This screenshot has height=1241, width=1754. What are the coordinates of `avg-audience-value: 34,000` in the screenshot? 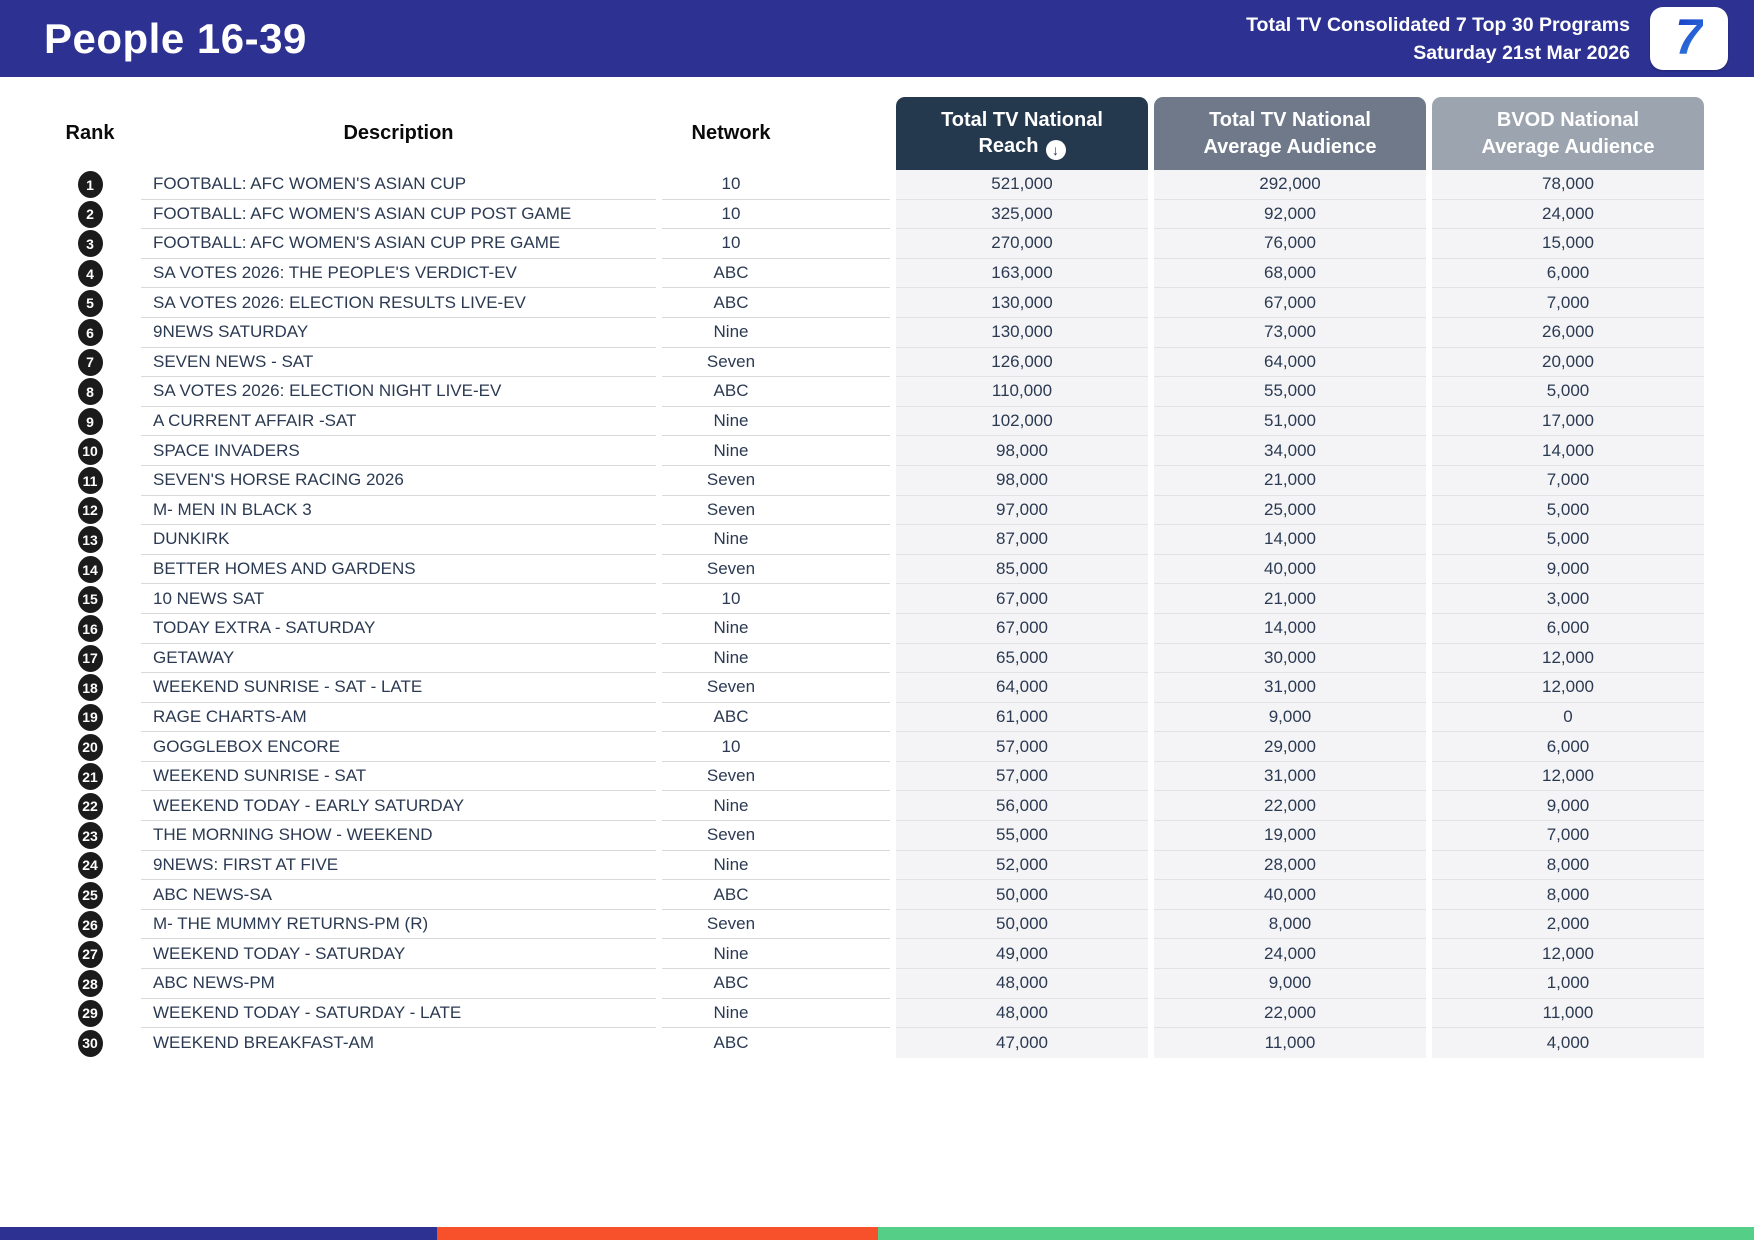 It's located at (1290, 451).